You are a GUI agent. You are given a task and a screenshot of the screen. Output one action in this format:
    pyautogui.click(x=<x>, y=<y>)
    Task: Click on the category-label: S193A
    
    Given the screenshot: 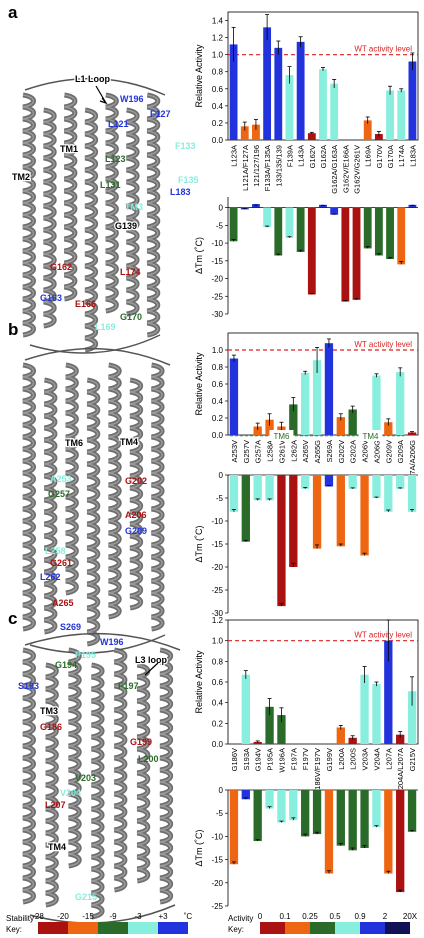 What is the action you would take?
    pyautogui.click(x=246, y=759)
    